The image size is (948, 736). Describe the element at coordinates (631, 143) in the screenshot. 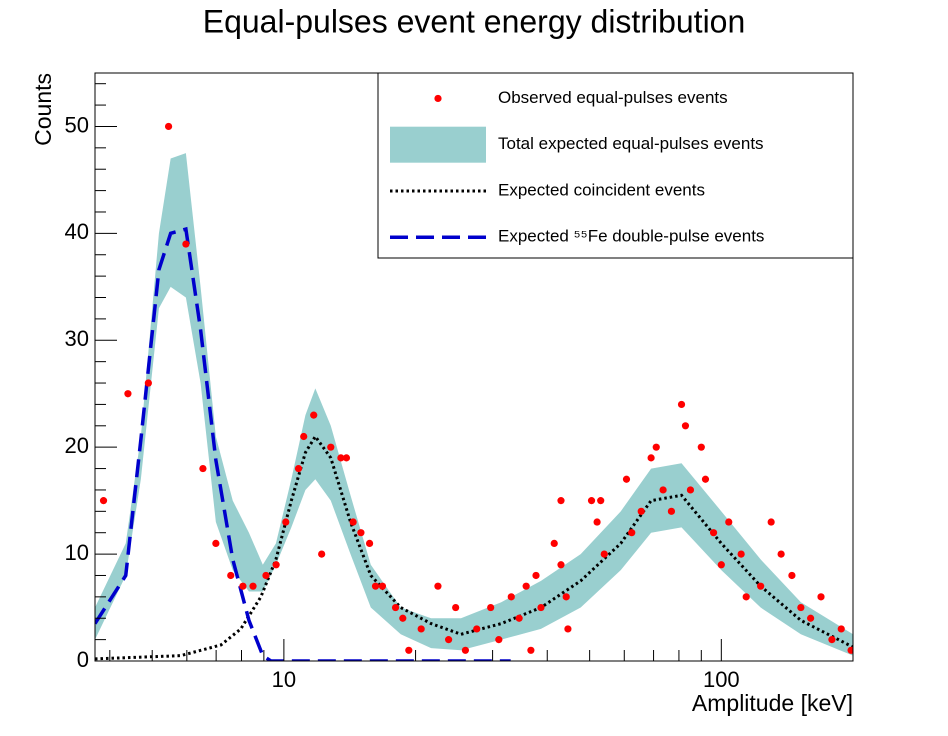

I see `legend-label: Total expected equal-pulses events` at that location.